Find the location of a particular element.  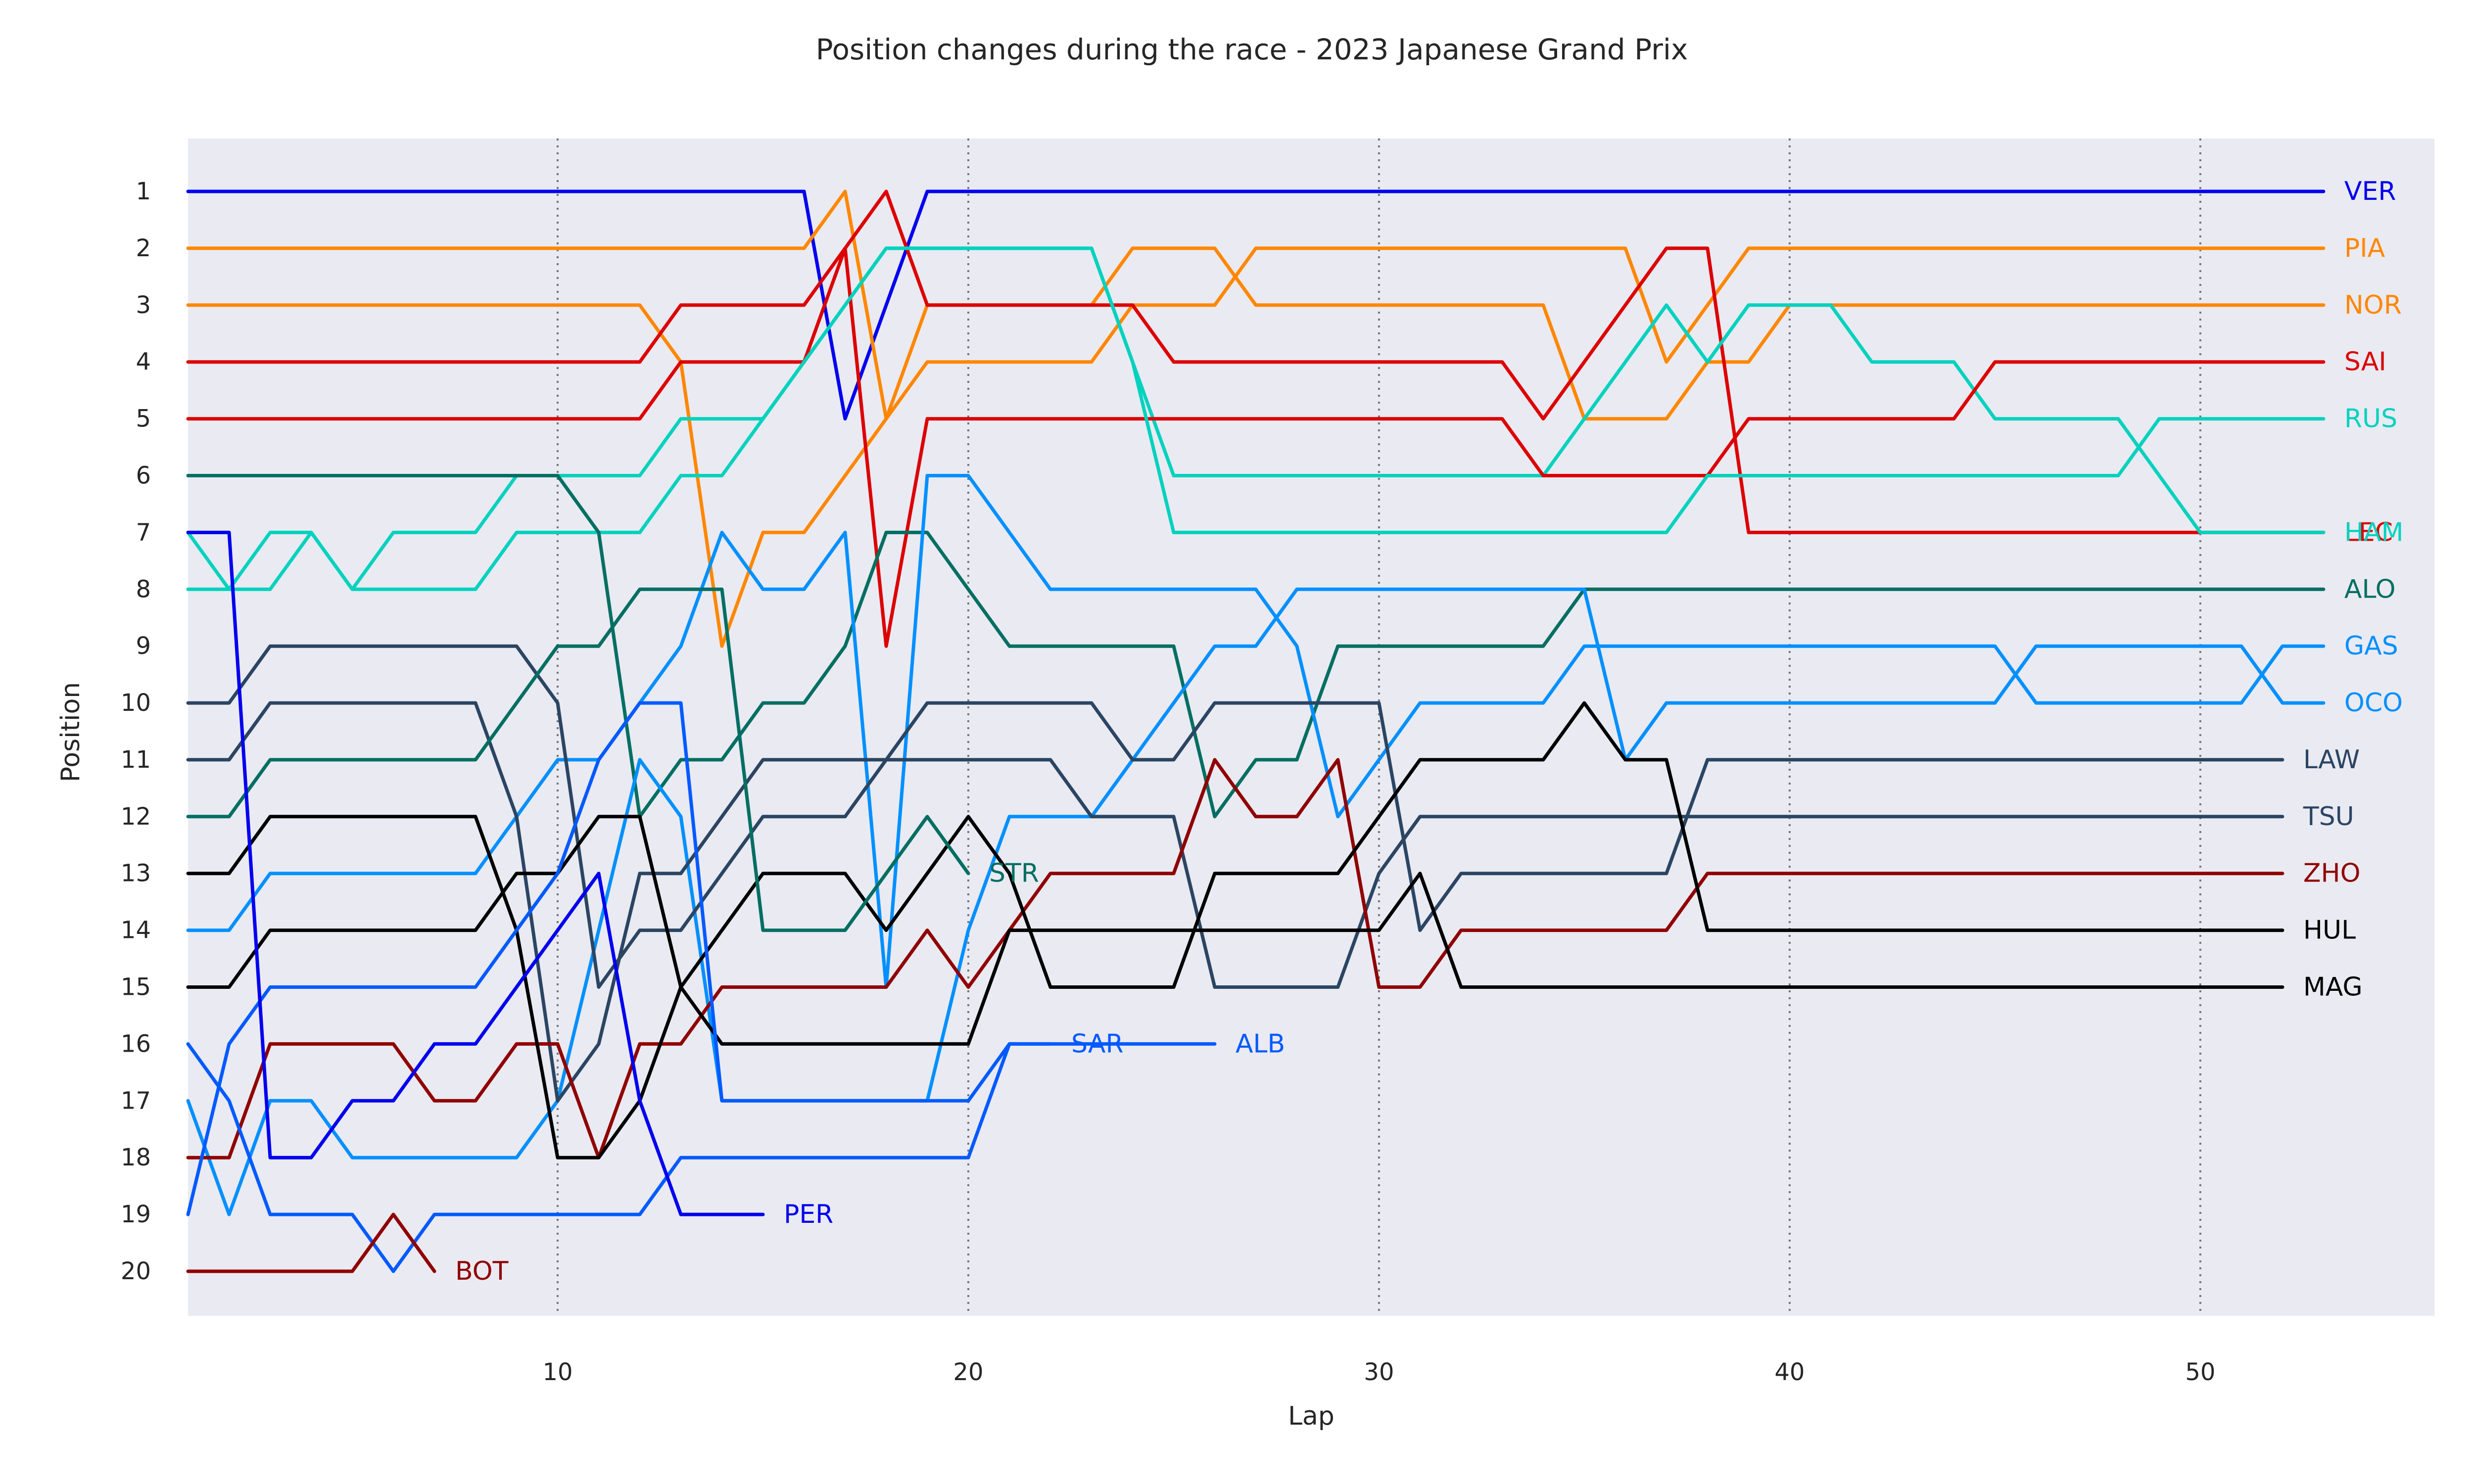

series-label-ham: HAM is located at coordinates (2374, 532).